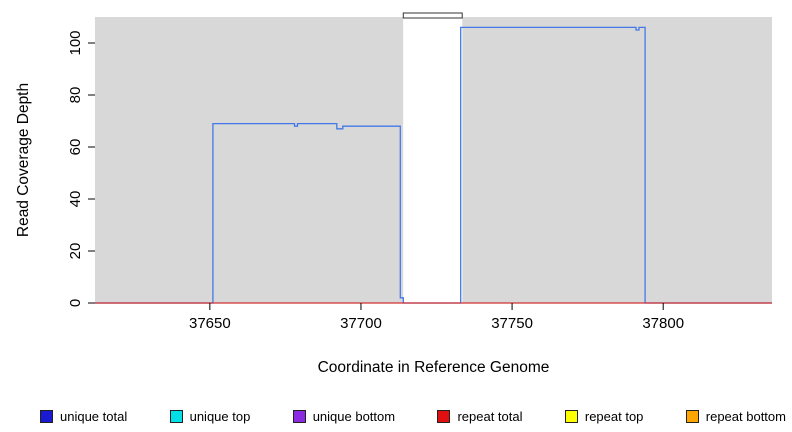  I want to click on unique-bottom-swatch-icon, so click(299, 416).